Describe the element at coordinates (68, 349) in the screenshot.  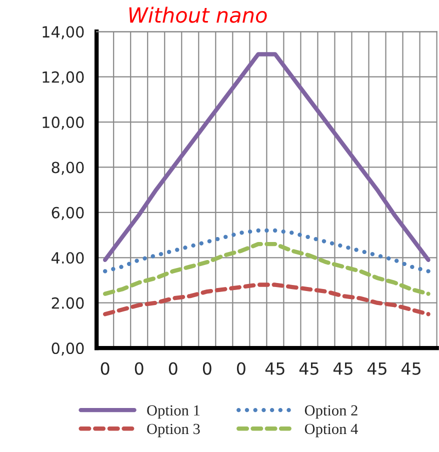
I see `y-tick-label: 0,00` at that location.